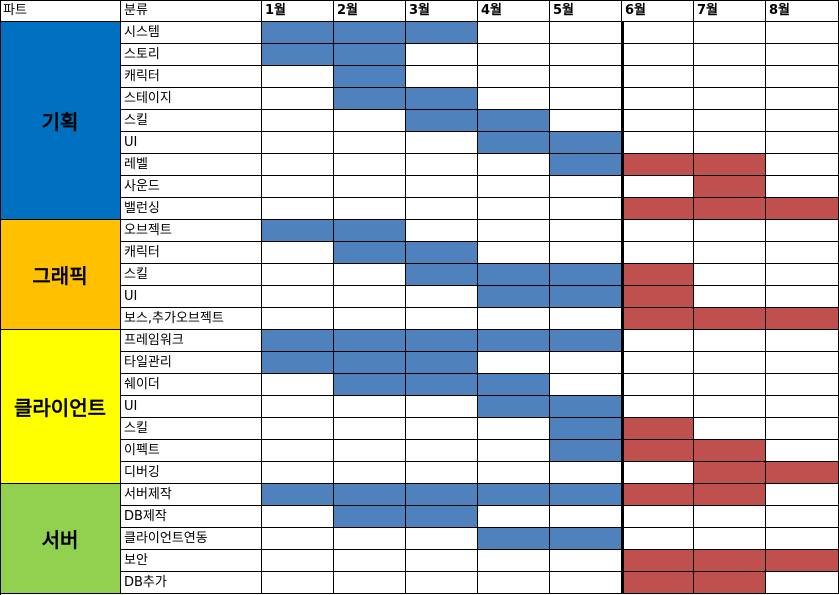  I want to click on part-cell: 그래픽, so click(60, 275).